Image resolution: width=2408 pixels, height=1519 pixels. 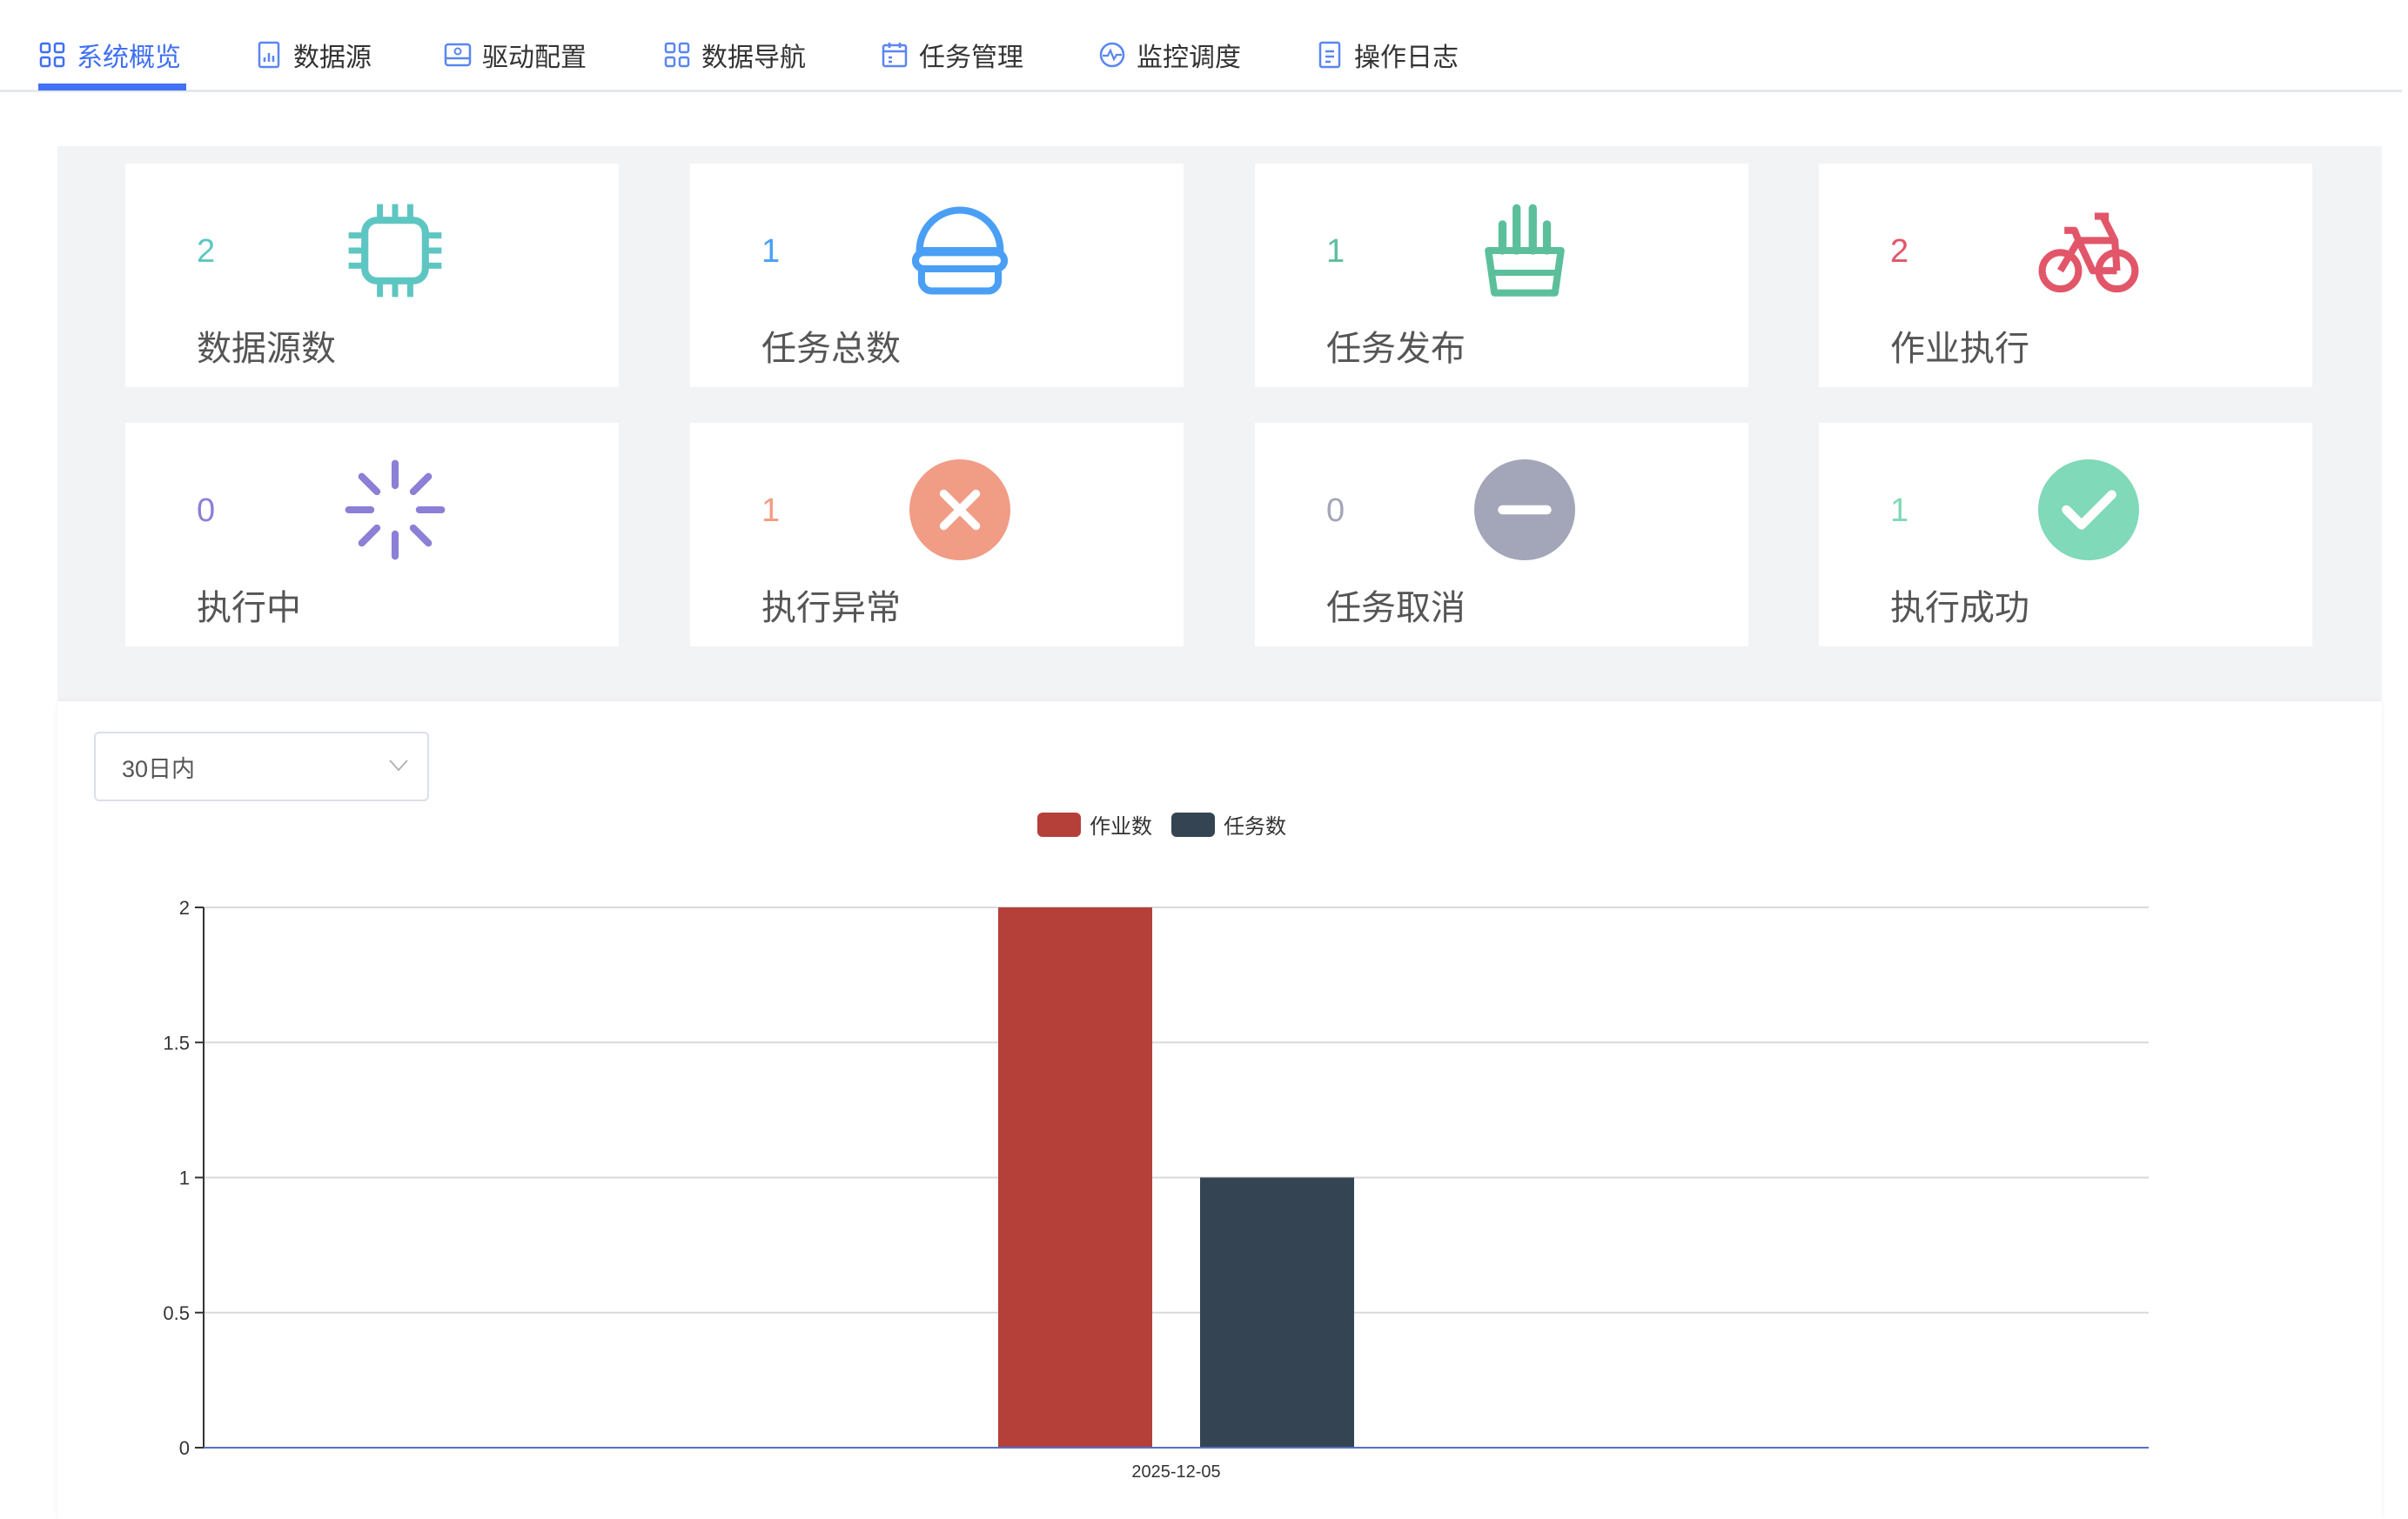 What do you see at coordinates (1277, 1312) in the screenshot?
I see `bar-tasks` at bounding box center [1277, 1312].